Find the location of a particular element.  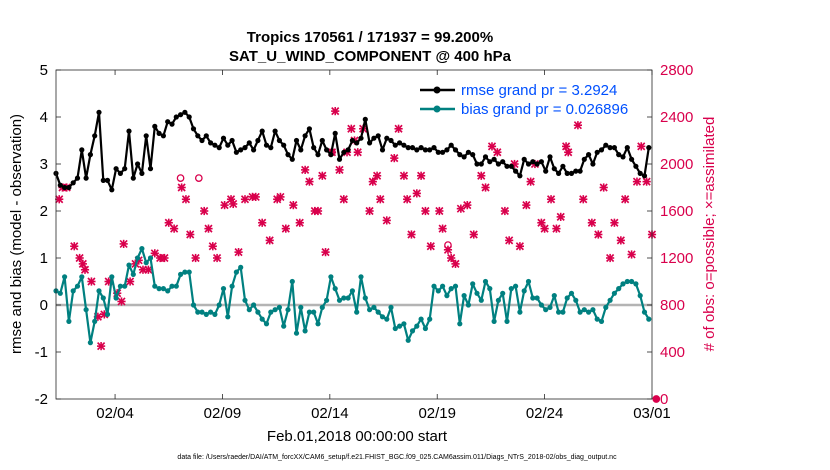

right-tick-label: 1200 is located at coordinates (676, 258).